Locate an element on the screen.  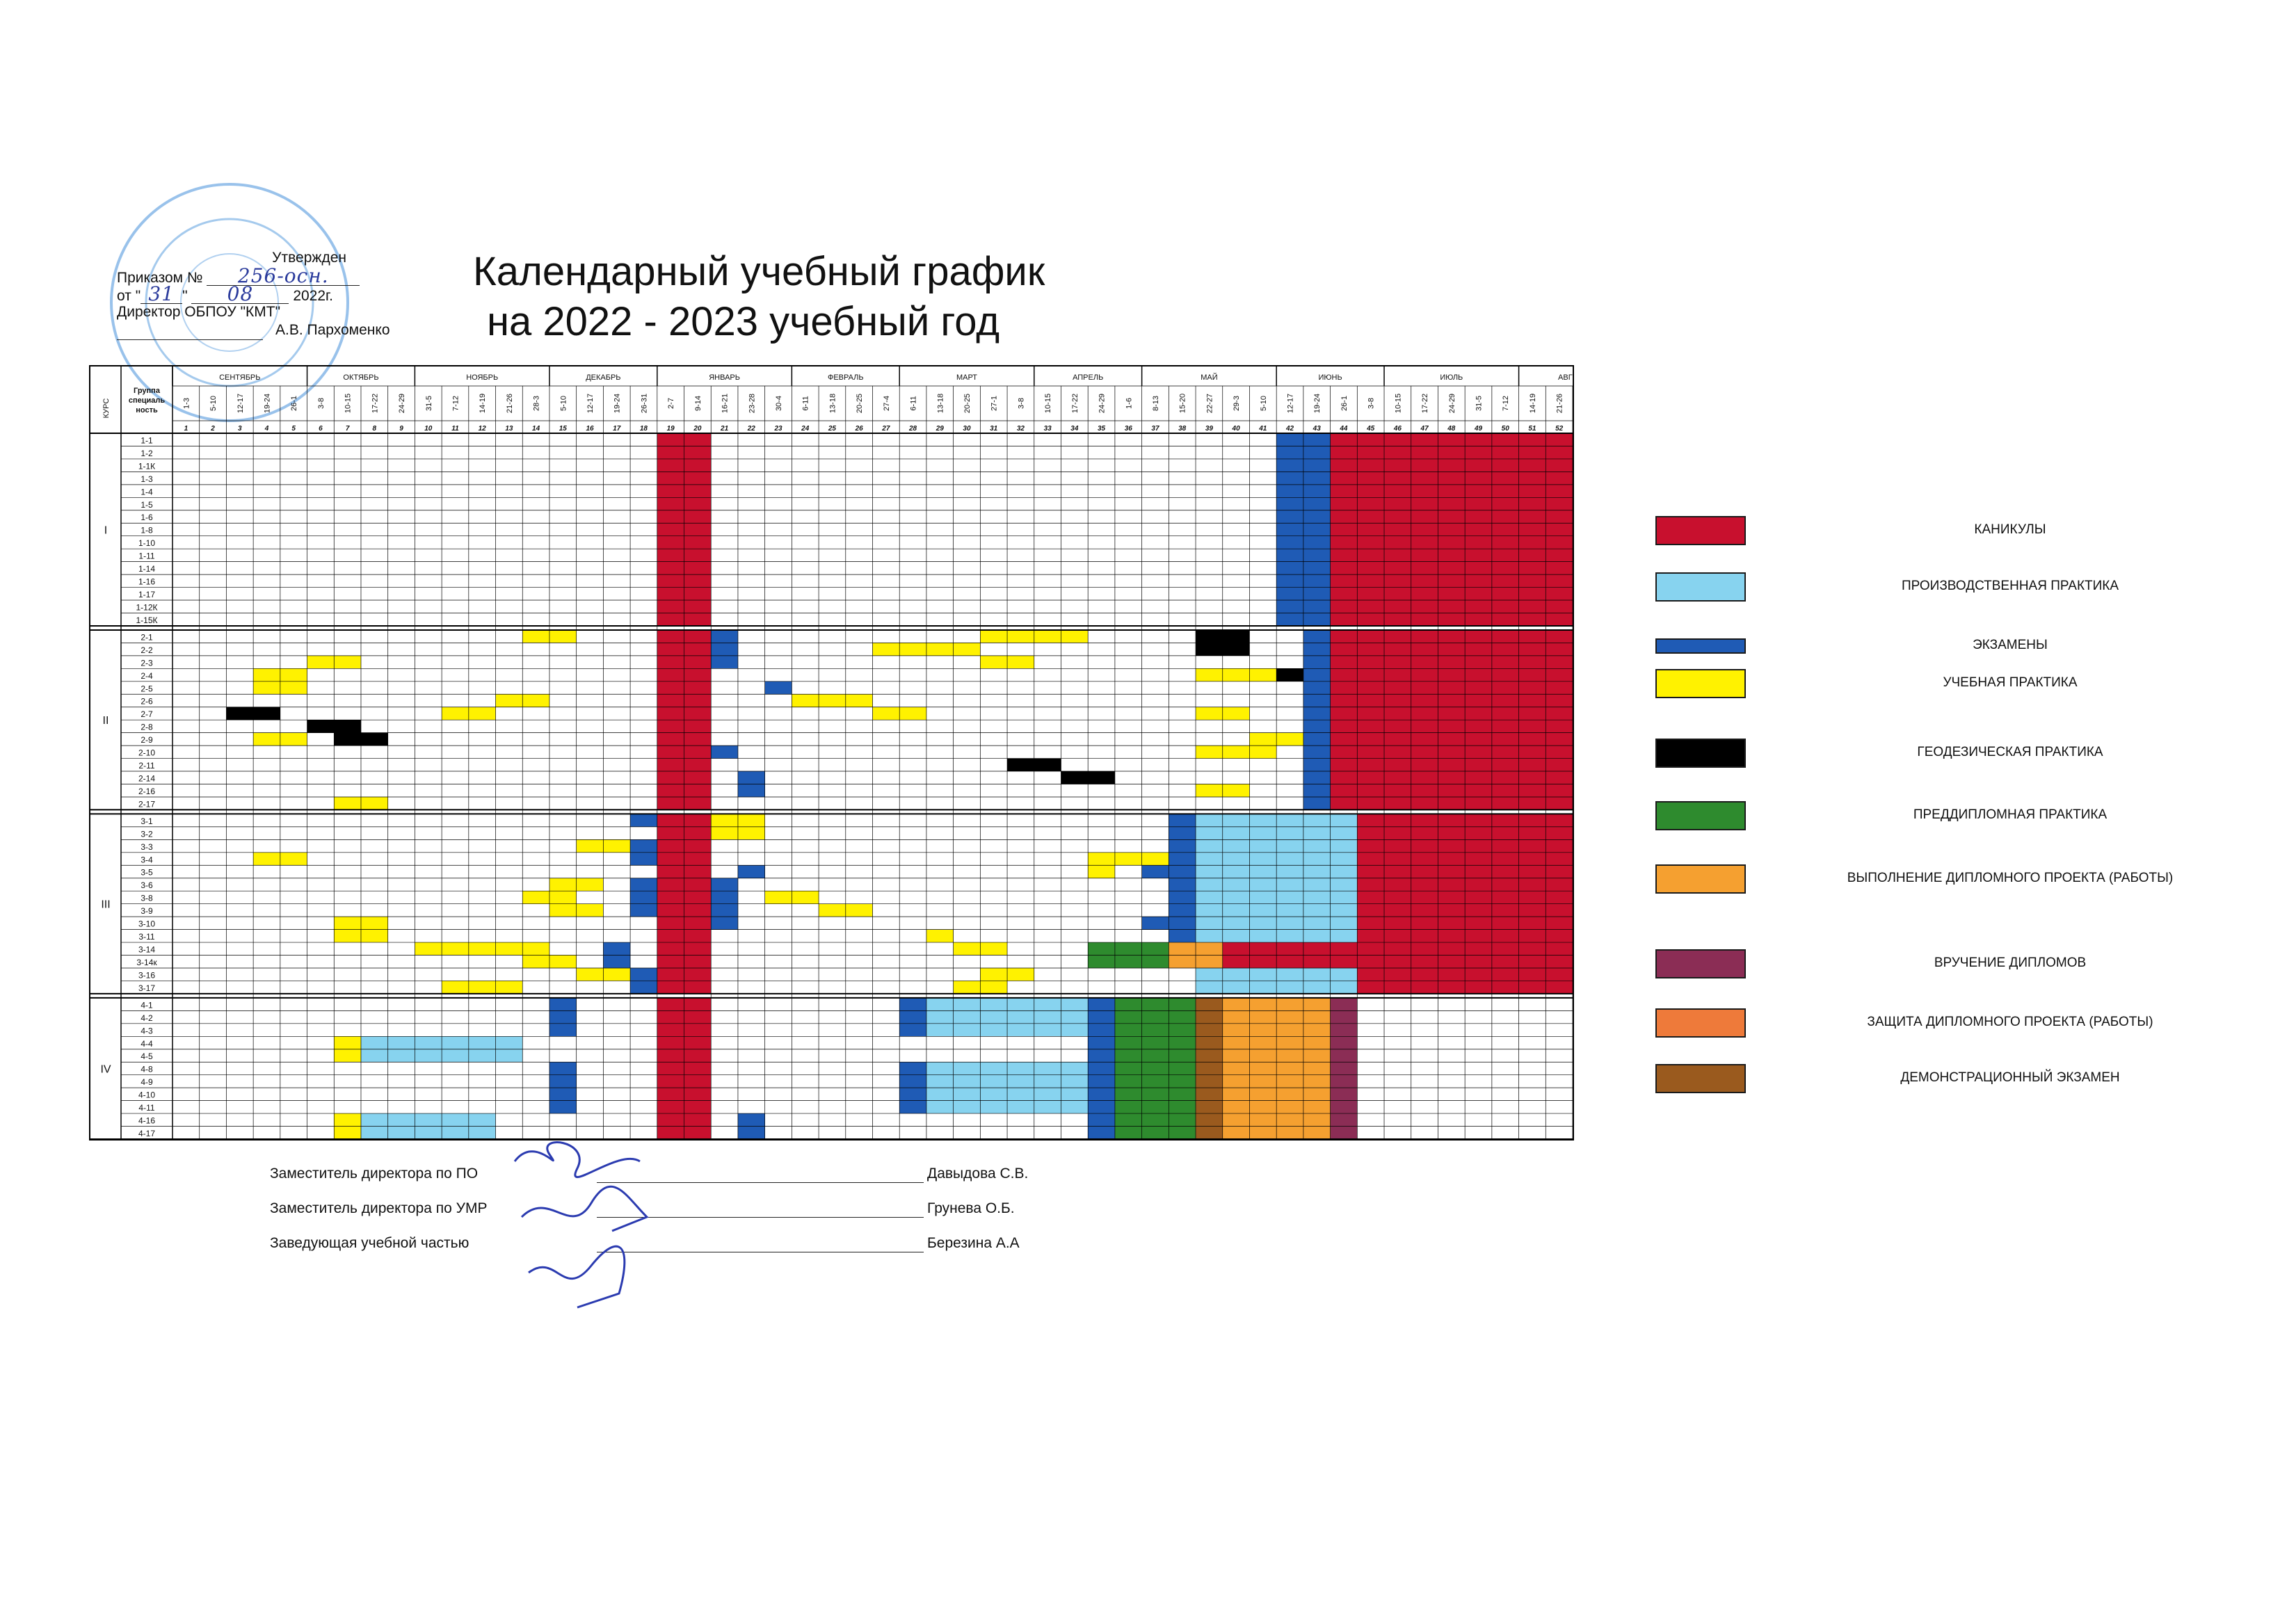
signature-role: Заместитель директора по УМР is located at coordinates (379, 1208).